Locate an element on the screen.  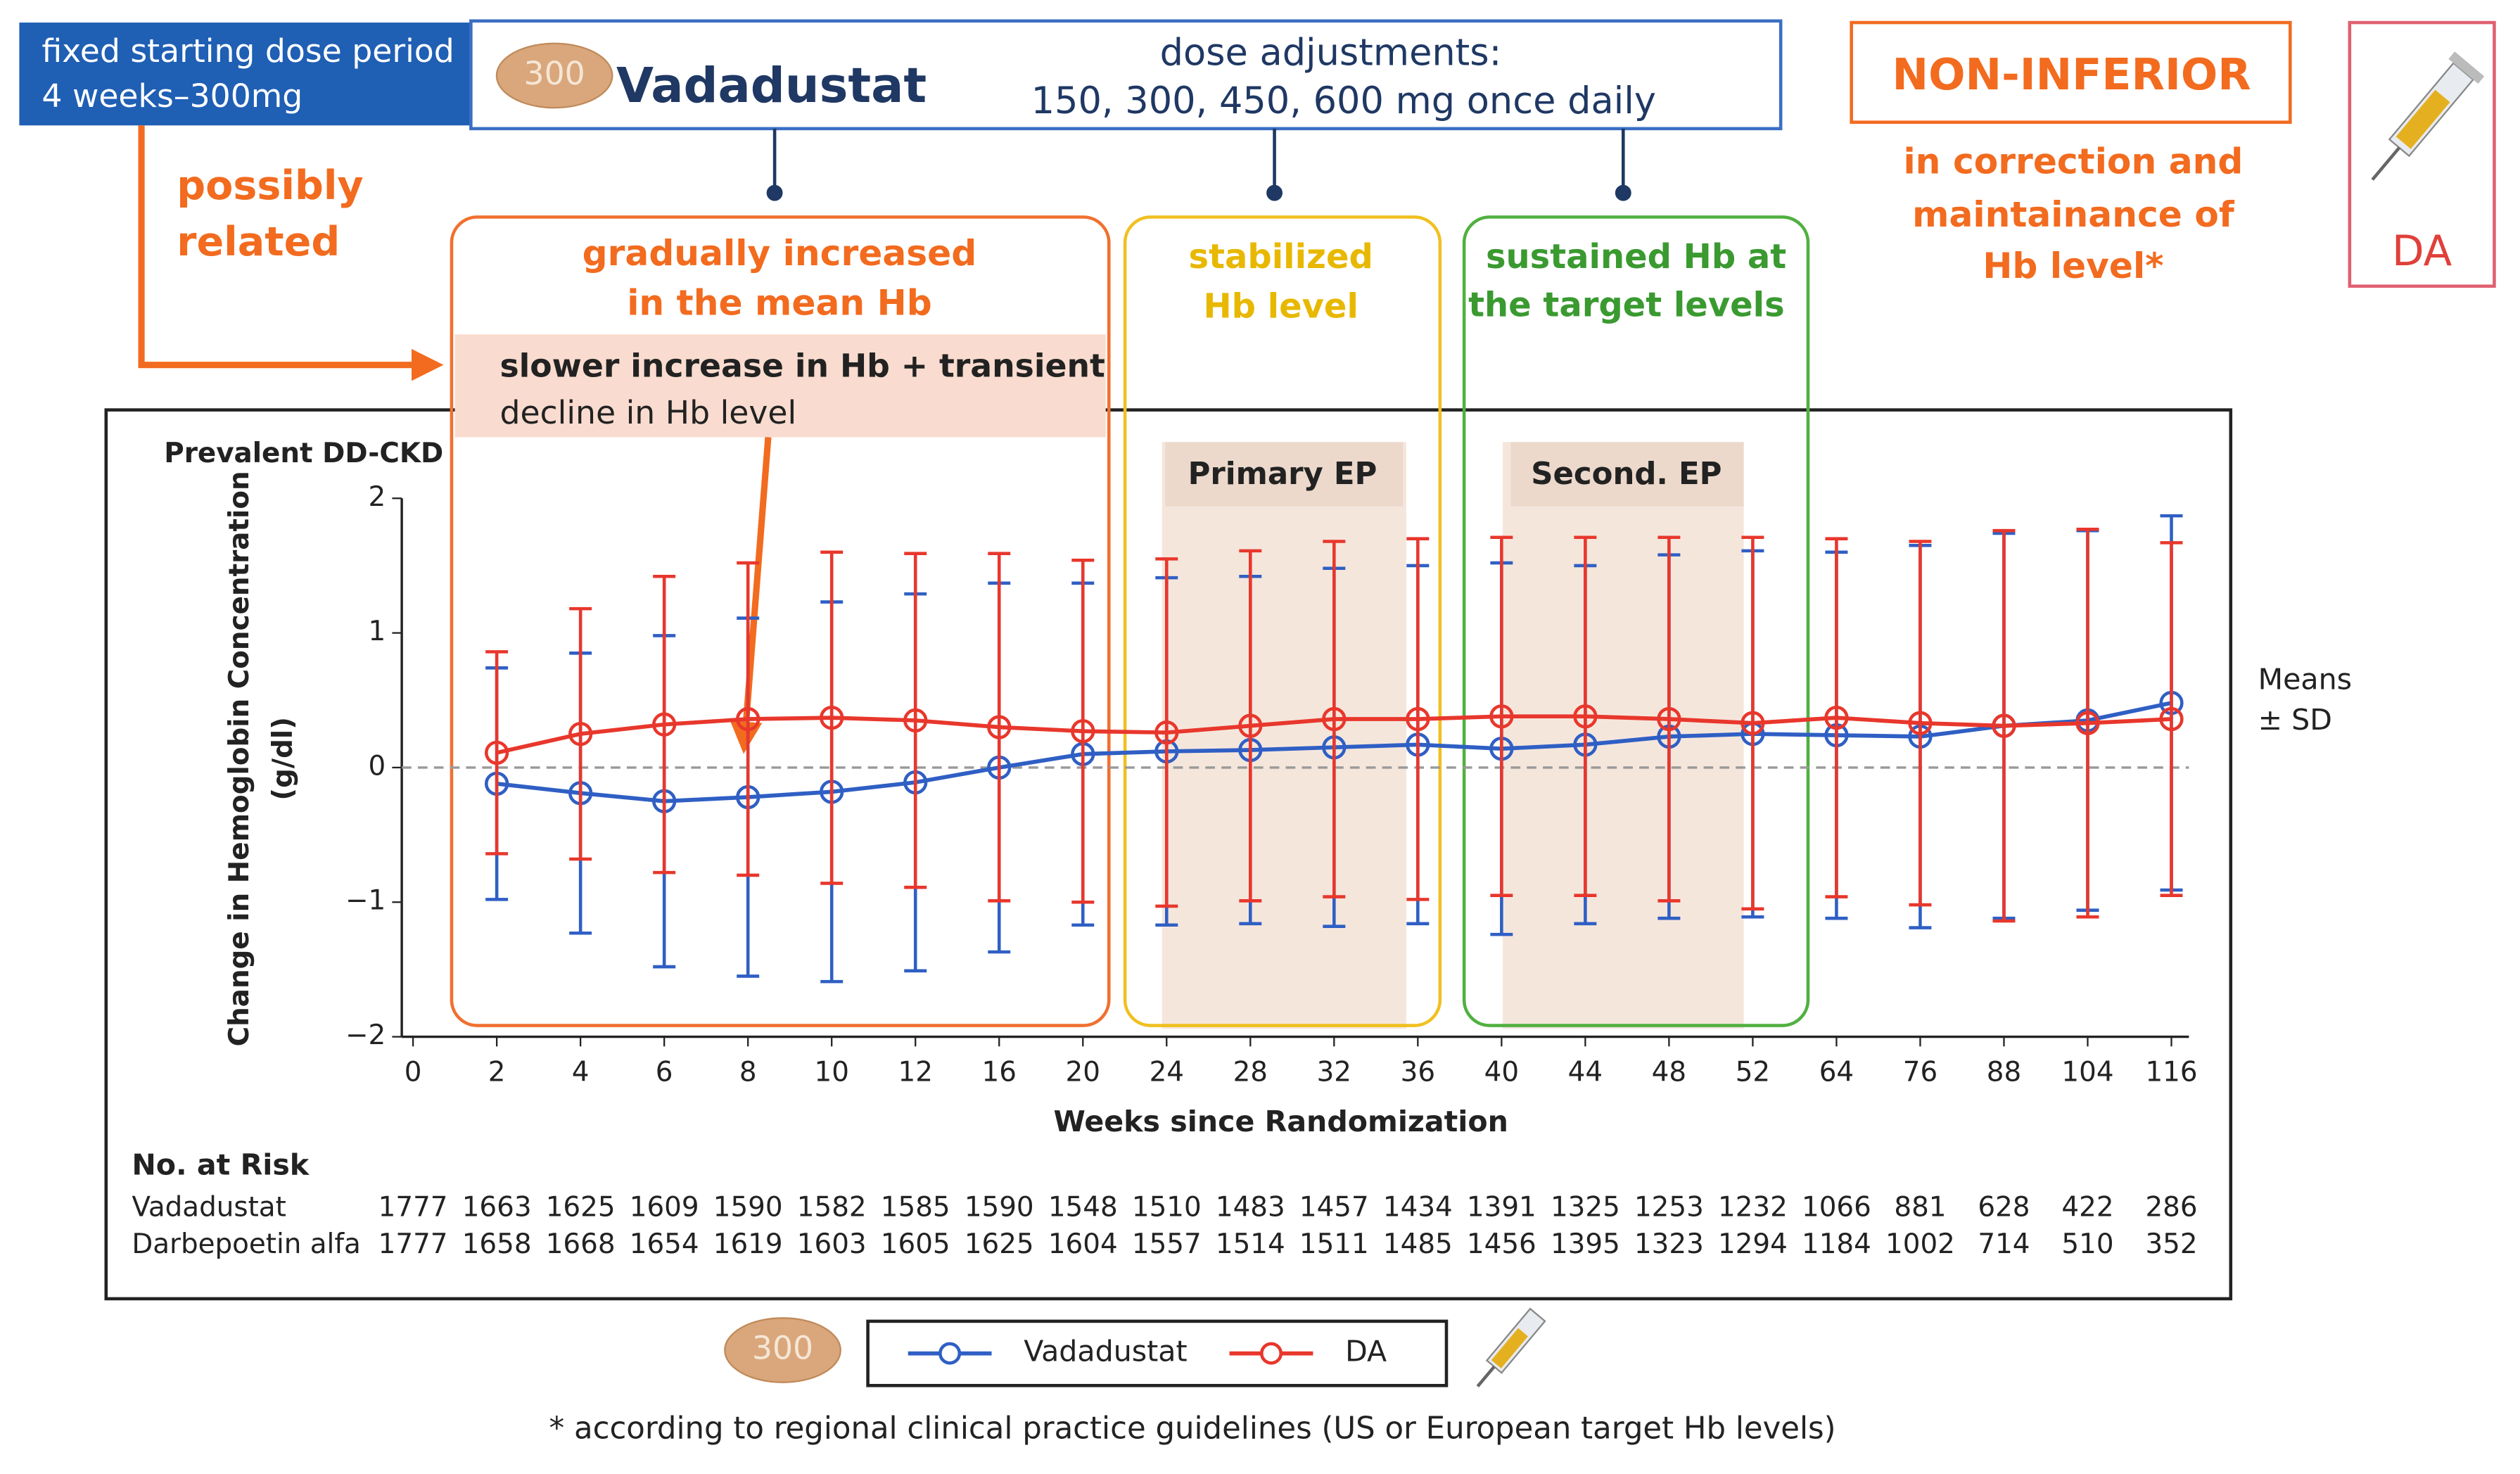
means-note: Means is located at coordinates (2305, 680).